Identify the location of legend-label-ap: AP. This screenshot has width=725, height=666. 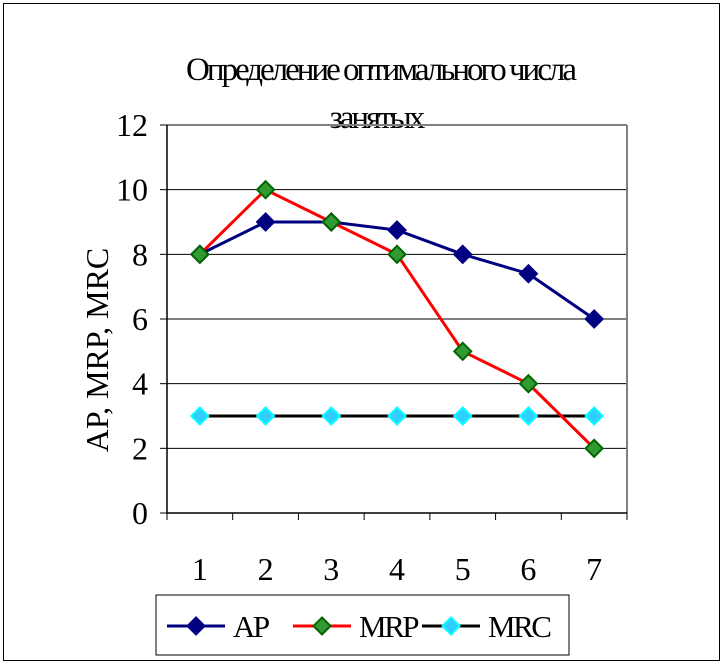
(251, 626).